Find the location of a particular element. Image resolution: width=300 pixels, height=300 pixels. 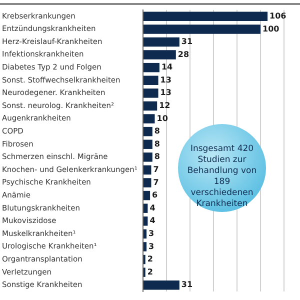

data-label: 100 is located at coordinates (271, 29).